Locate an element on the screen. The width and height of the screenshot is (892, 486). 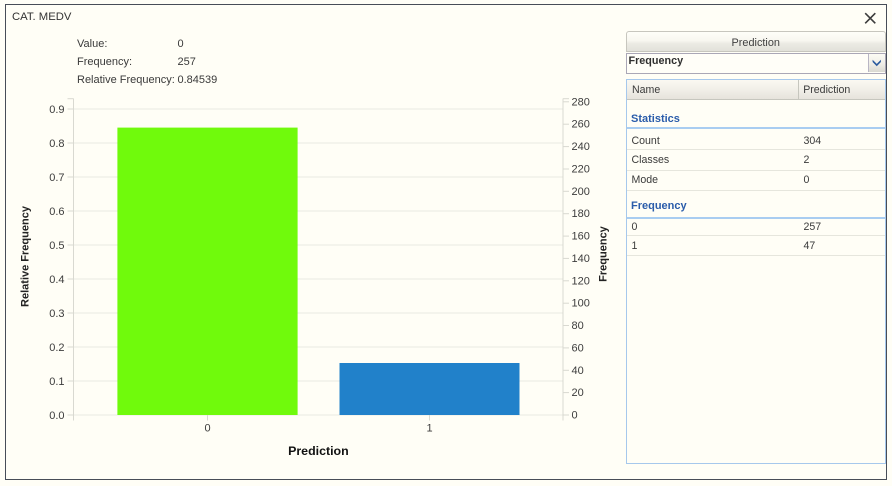
svg-text: 240 is located at coordinates (581, 147).